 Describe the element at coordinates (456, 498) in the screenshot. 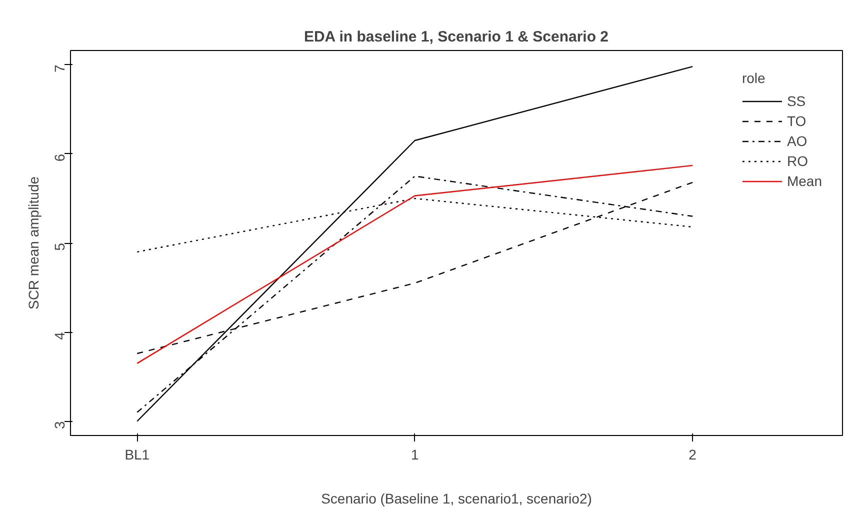

I see `x-axis-title: Scenario (Baseline 1, scenario1, scenario2)` at that location.